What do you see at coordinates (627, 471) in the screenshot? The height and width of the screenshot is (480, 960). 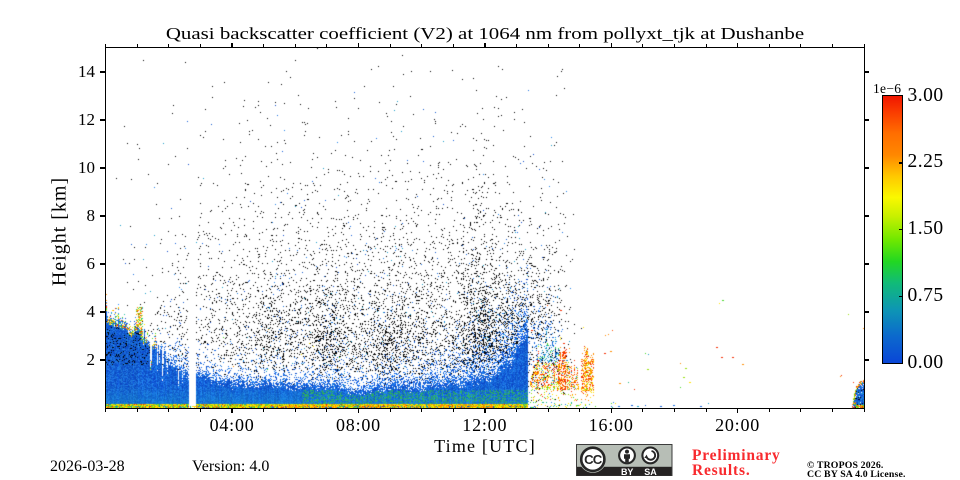 I see `svg-text: BY` at bounding box center [627, 471].